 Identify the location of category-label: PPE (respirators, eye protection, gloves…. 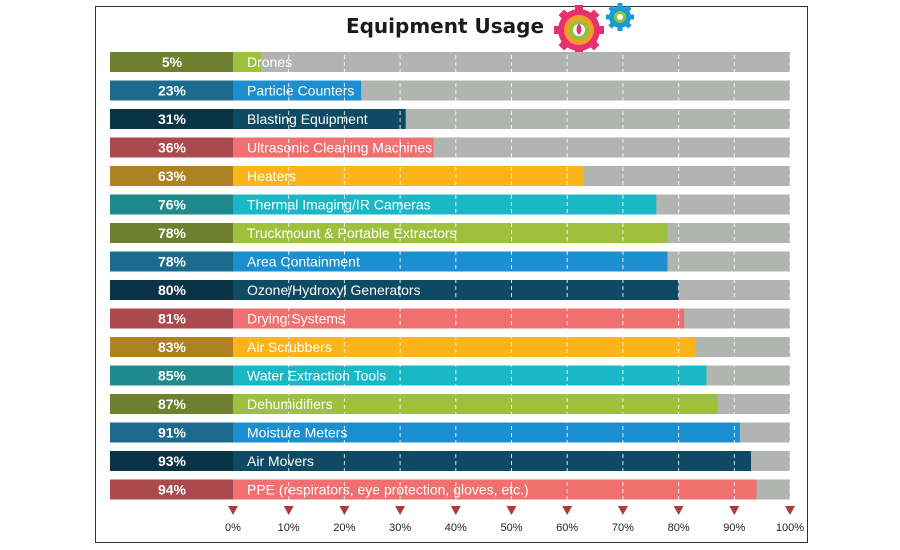
(388, 490).